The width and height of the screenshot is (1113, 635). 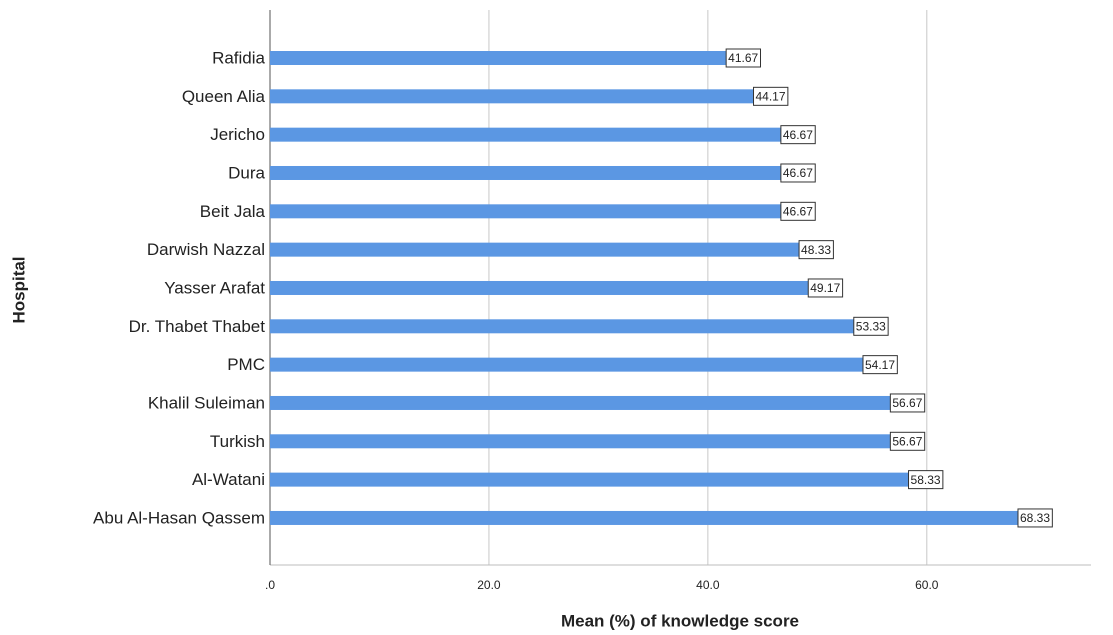 What do you see at coordinates (214, 287) in the screenshot?
I see `y-tick-label: Yasser Arafat` at bounding box center [214, 287].